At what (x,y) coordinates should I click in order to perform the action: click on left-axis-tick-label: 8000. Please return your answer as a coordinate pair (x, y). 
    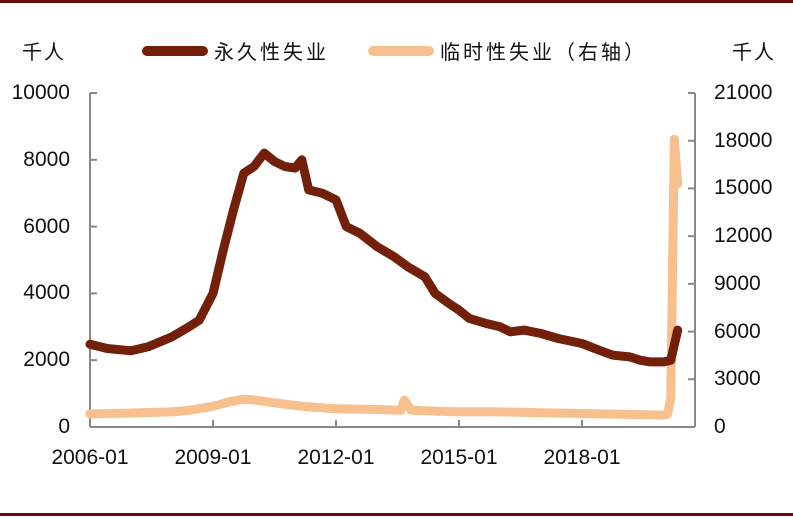
    Looking at the image, I should click on (46, 159).